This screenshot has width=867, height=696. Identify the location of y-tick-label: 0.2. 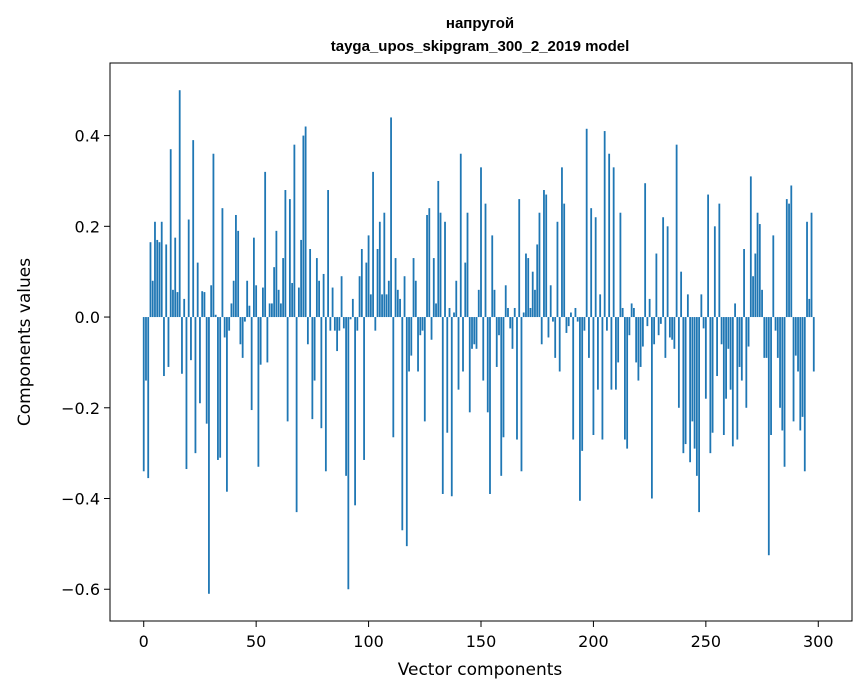
(87, 226).